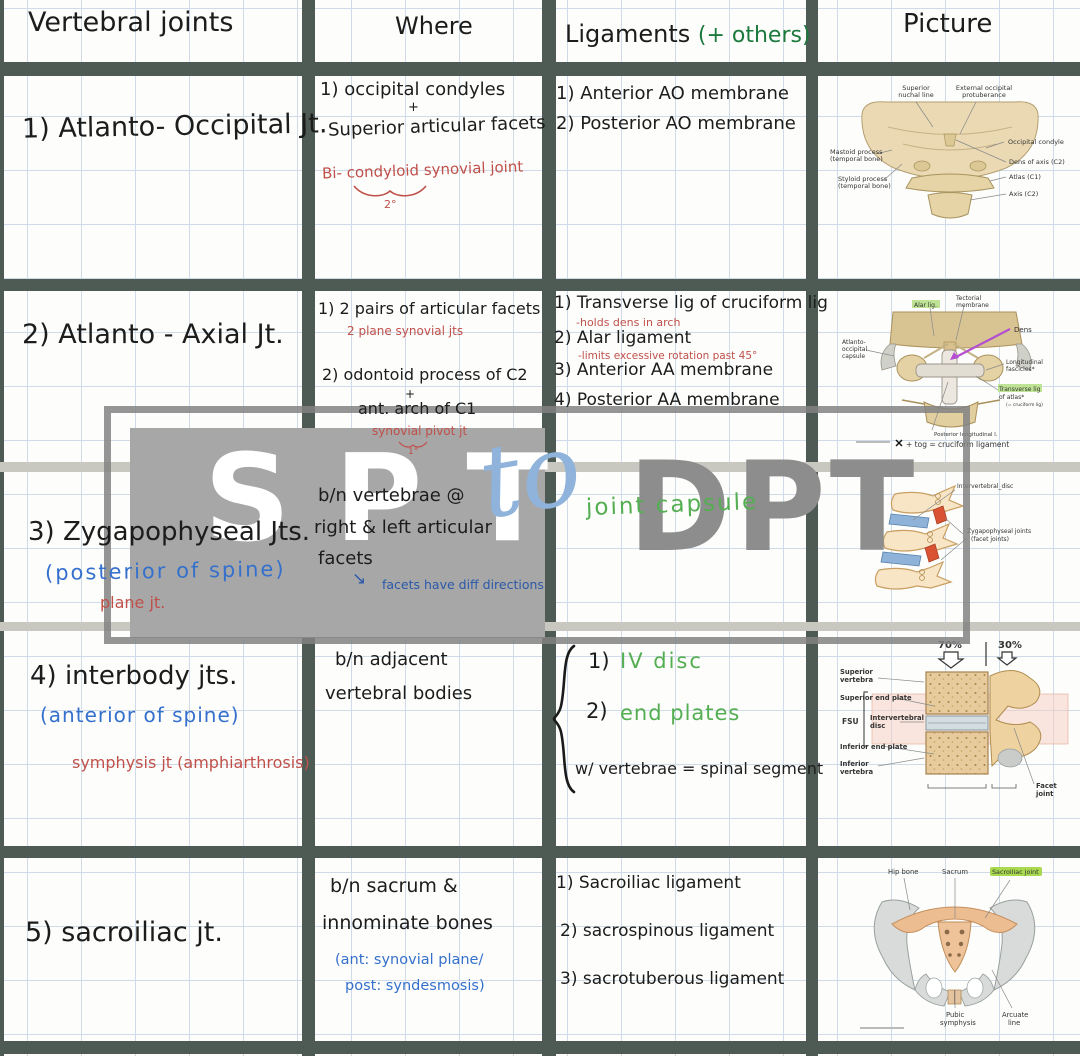 The height and width of the screenshot is (1056, 1080). What do you see at coordinates (410, 394) in the screenshot?
I see `row2-where-plus: +` at bounding box center [410, 394].